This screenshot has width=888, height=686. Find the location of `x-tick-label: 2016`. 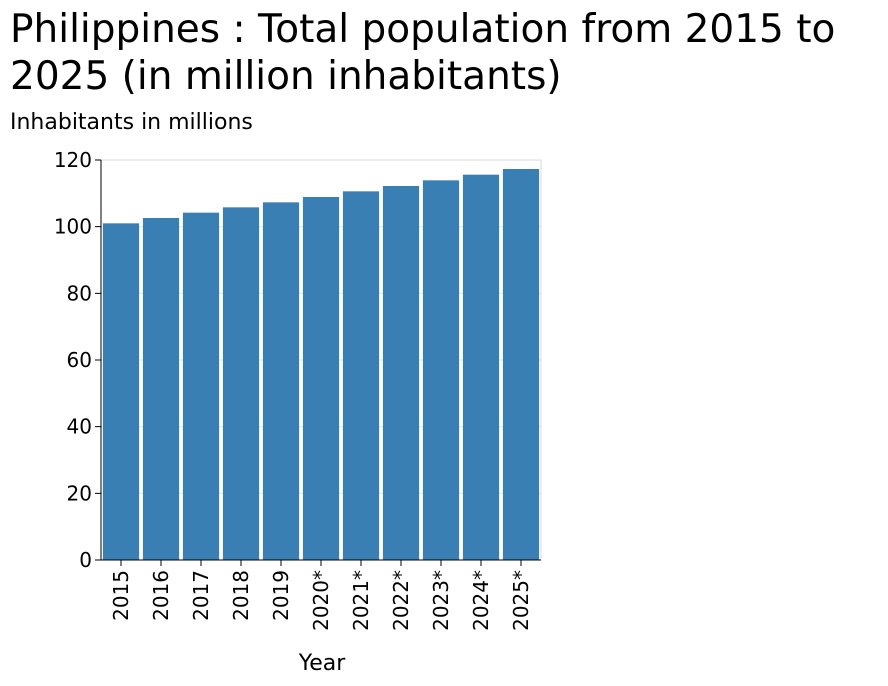

x-tick-label: 2016 is located at coordinates (161, 595).